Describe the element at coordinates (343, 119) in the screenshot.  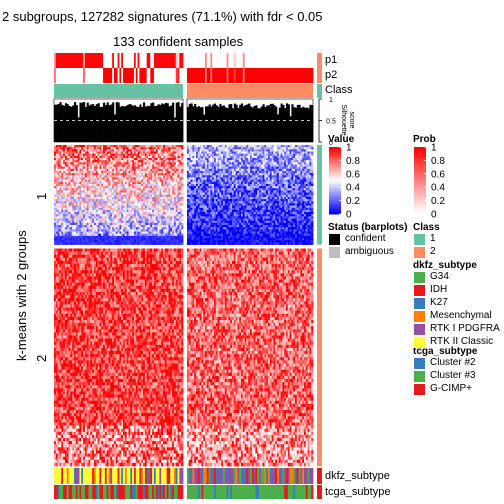
I see `silhouette-track-label: Silhouette` at that location.